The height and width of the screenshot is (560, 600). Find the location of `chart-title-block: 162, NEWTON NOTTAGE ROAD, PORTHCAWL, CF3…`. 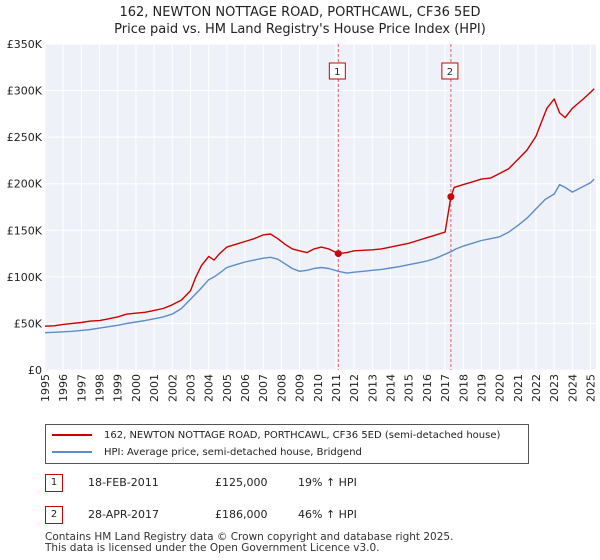

chart-title-block: 162, NEWTON NOTTAGE ROAD, PORTHCAWL, CF3… is located at coordinates (300, 21).